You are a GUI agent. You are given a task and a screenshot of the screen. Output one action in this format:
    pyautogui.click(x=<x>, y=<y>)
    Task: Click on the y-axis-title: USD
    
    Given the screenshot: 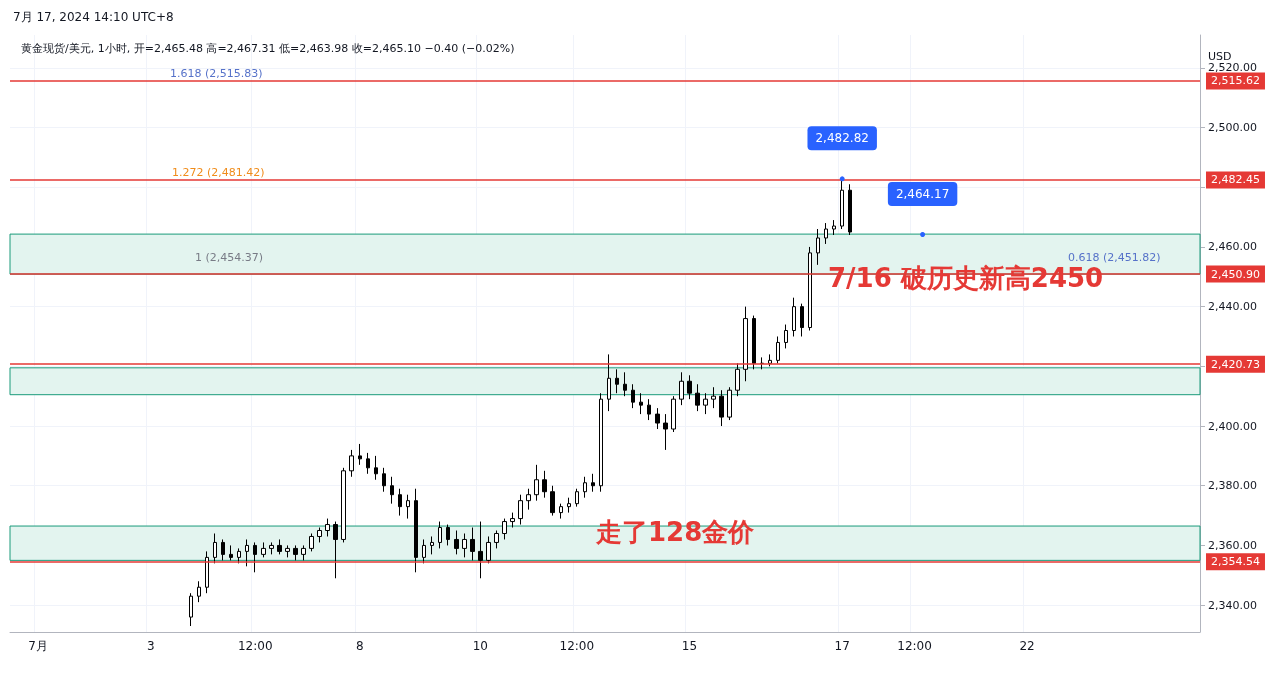 What is the action you would take?
    pyautogui.click(x=1220, y=57)
    